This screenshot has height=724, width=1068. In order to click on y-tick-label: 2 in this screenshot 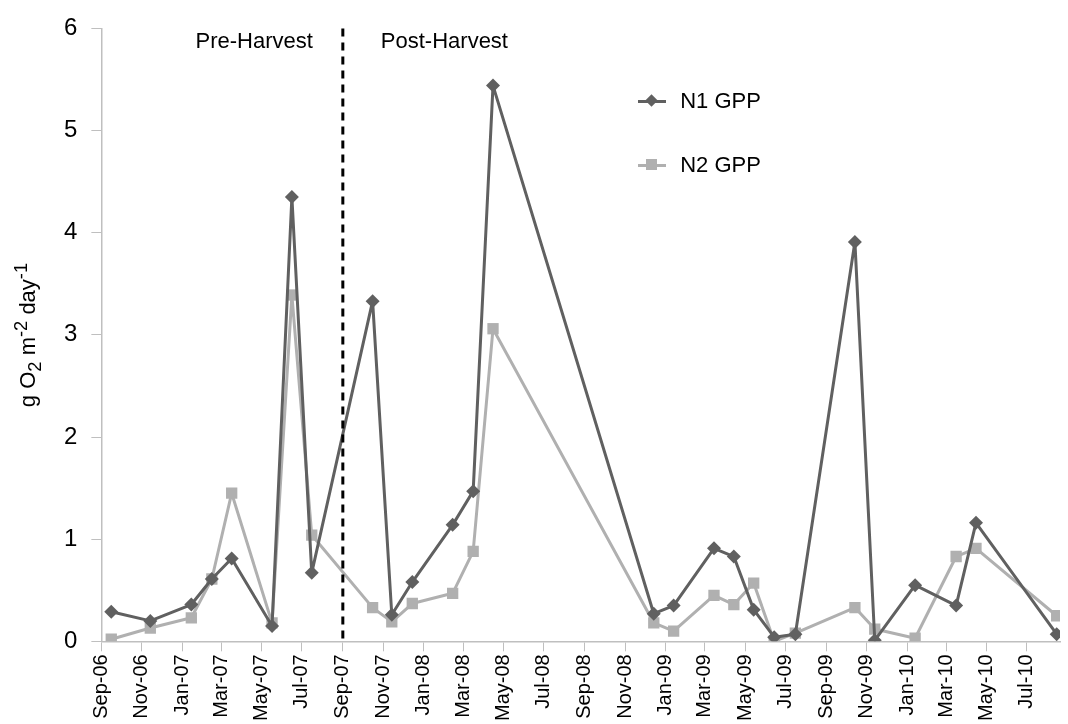, I will do `click(70, 435)`.